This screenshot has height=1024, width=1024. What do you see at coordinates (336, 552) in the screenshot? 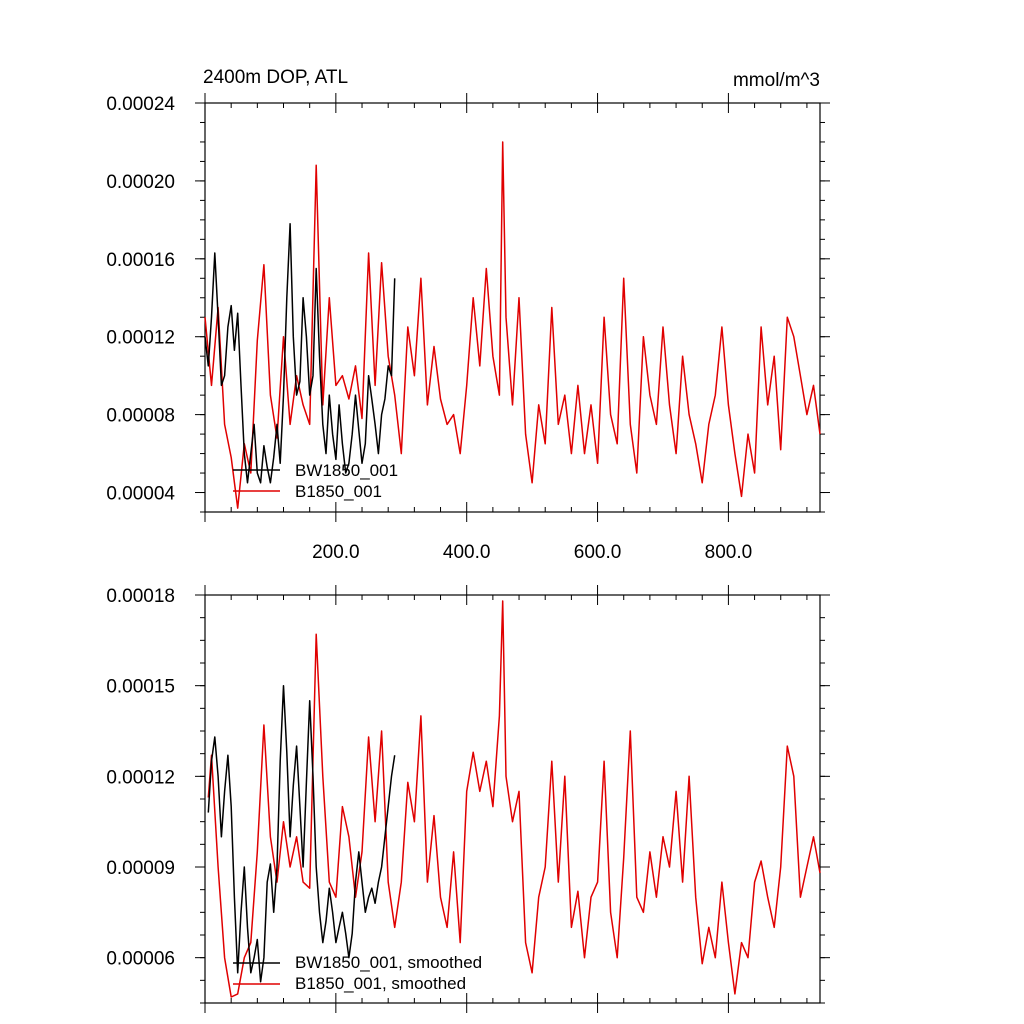
I see `x-tick-label: 200.0` at bounding box center [336, 552].